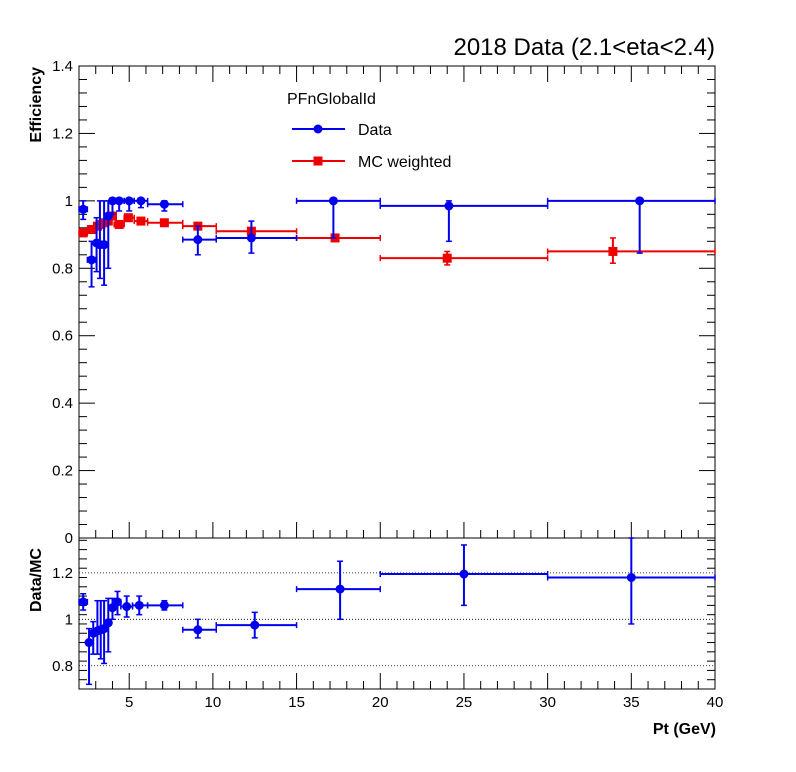 The width and height of the screenshot is (796, 772). Describe the element at coordinates (69, 201) in the screenshot. I see `y-tick-label: 1` at that location.